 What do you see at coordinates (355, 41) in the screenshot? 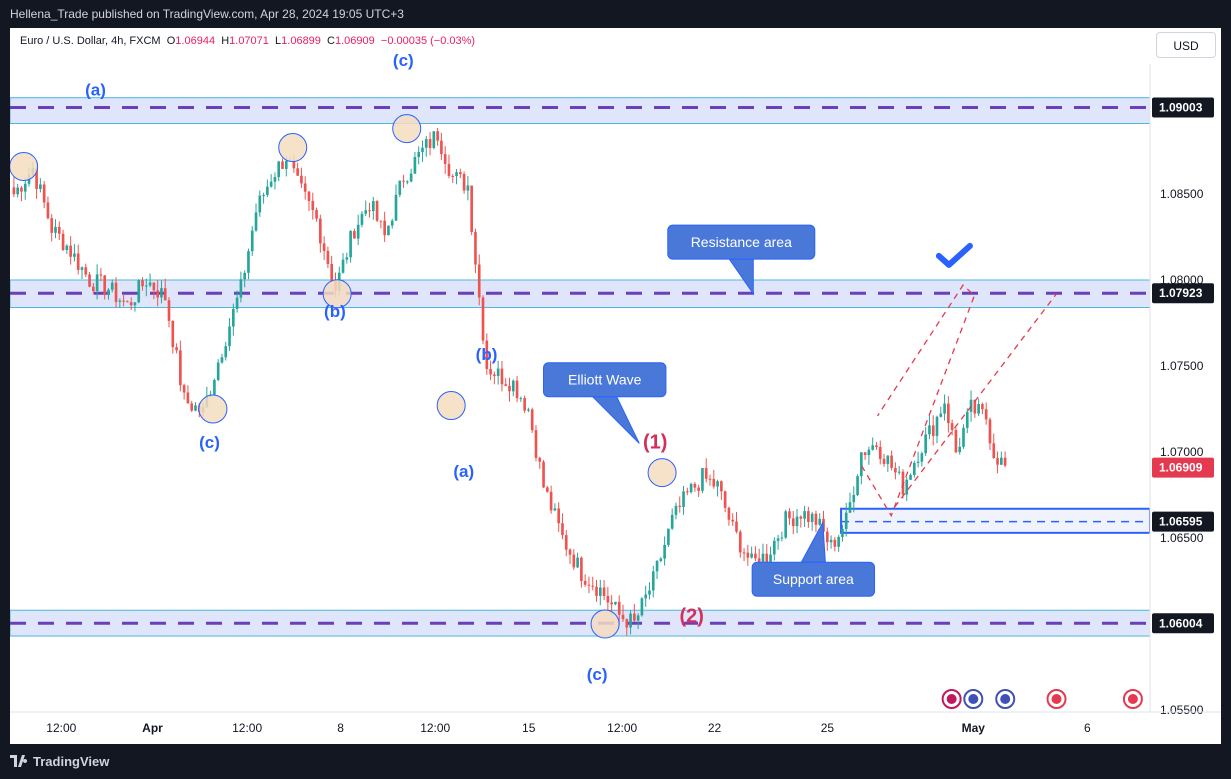
I see `close-value: 1.06909` at bounding box center [355, 41].